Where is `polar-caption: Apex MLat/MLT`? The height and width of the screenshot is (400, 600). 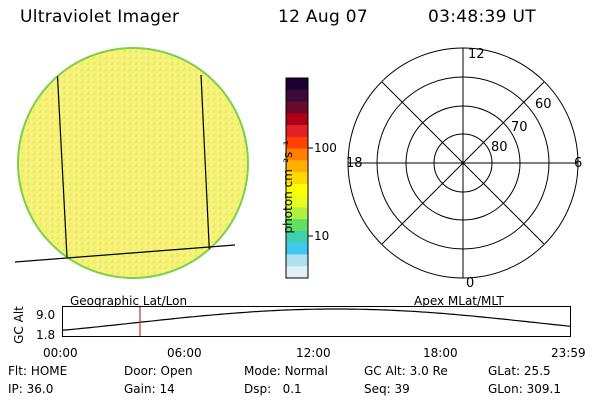
polar-caption: Apex MLat/MLT is located at coordinates (459, 301).